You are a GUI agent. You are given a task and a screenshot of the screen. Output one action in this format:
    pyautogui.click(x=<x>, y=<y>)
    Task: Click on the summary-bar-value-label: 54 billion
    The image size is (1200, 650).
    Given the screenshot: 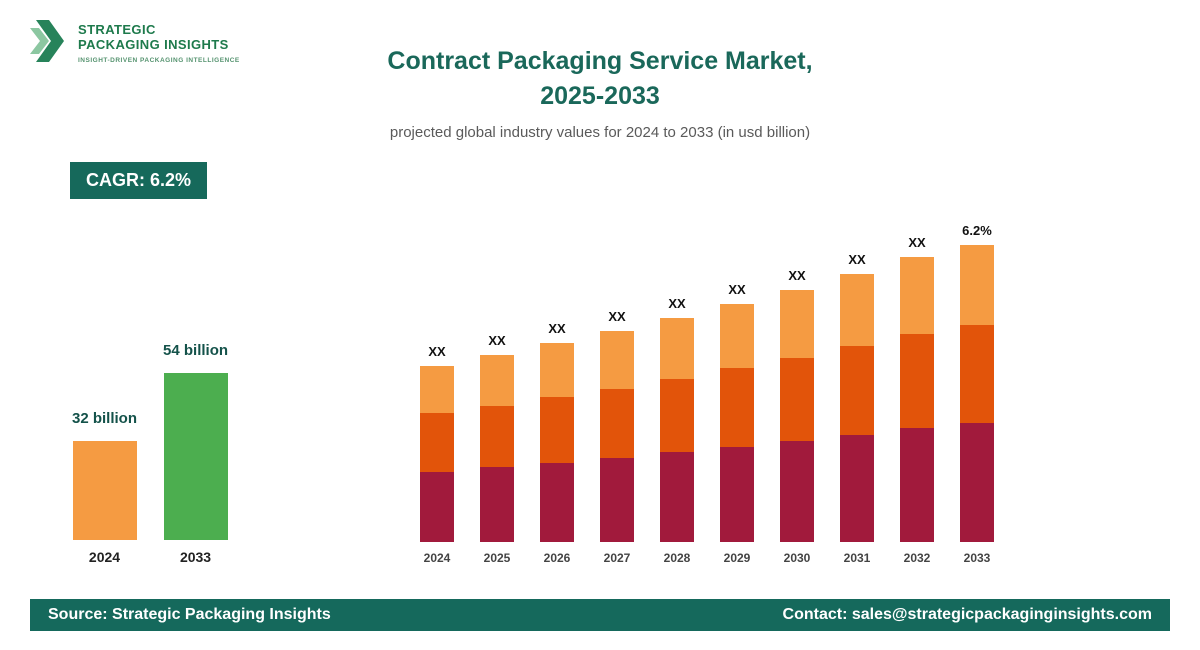 What is the action you would take?
    pyautogui.click(x=196, y=350)
    